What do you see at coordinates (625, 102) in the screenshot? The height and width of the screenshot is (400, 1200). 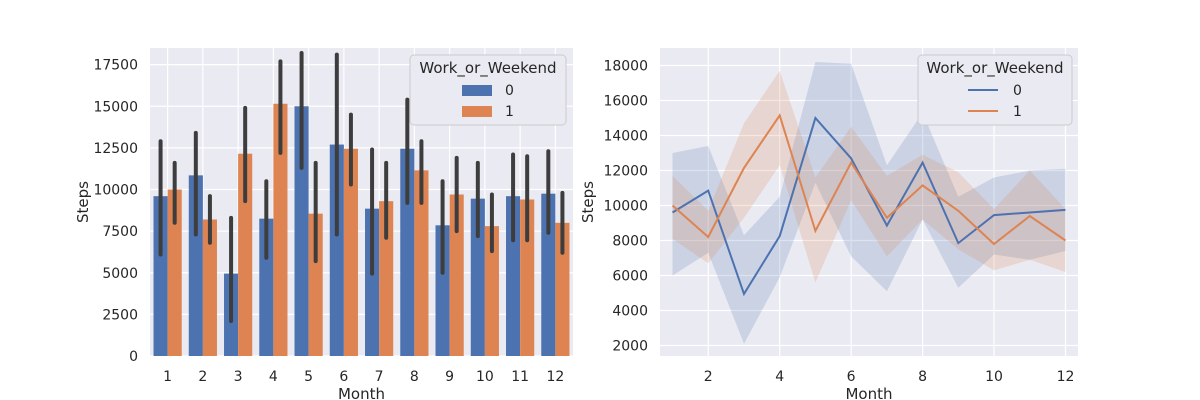 I see `y-tick-label: 16000` at bounding box center [625, 102].